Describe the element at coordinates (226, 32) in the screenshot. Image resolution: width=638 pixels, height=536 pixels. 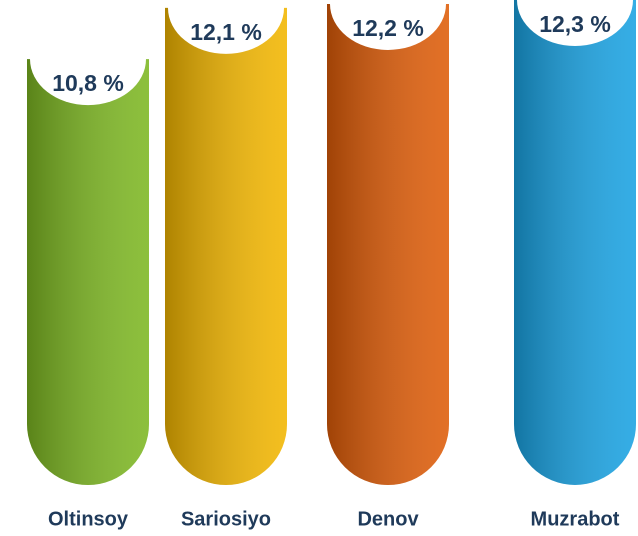
I see `value-label: 12,1 %` at that location.